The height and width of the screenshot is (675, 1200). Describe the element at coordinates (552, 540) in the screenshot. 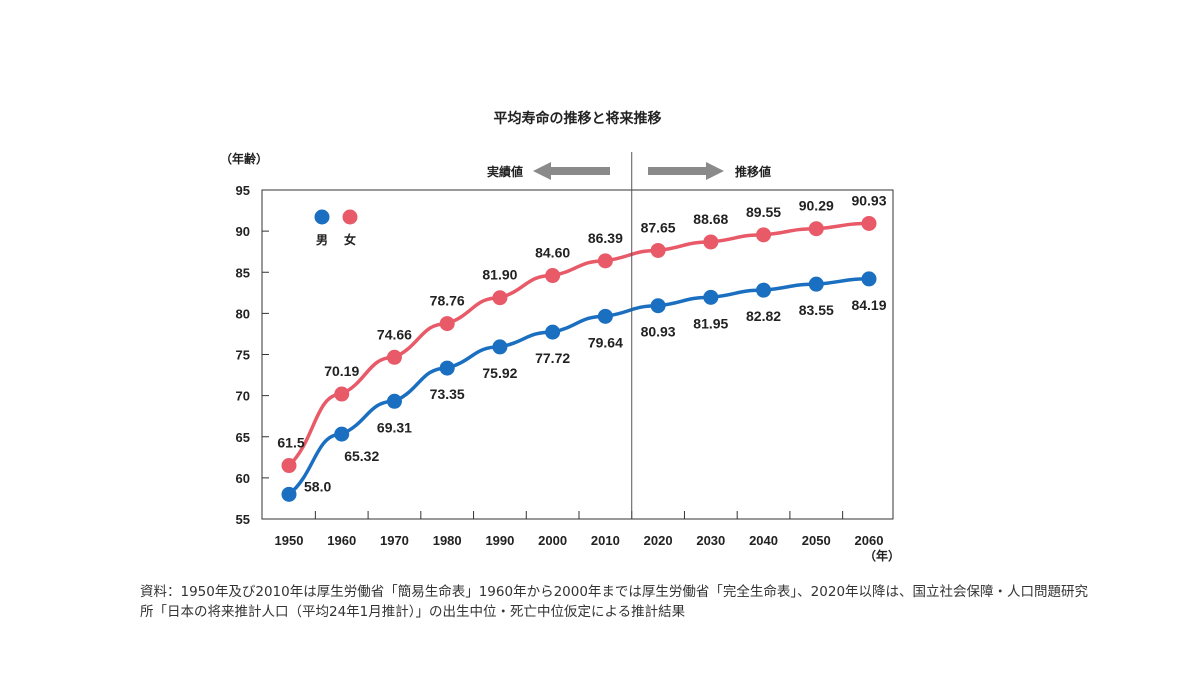

I see `x-tick-label: 2000` at that location.